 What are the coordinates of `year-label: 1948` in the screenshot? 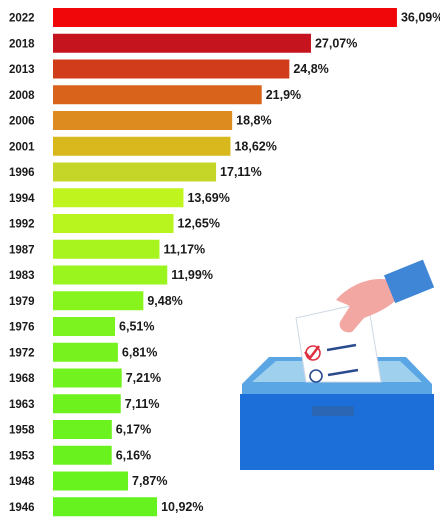 It's located at (22, 482).